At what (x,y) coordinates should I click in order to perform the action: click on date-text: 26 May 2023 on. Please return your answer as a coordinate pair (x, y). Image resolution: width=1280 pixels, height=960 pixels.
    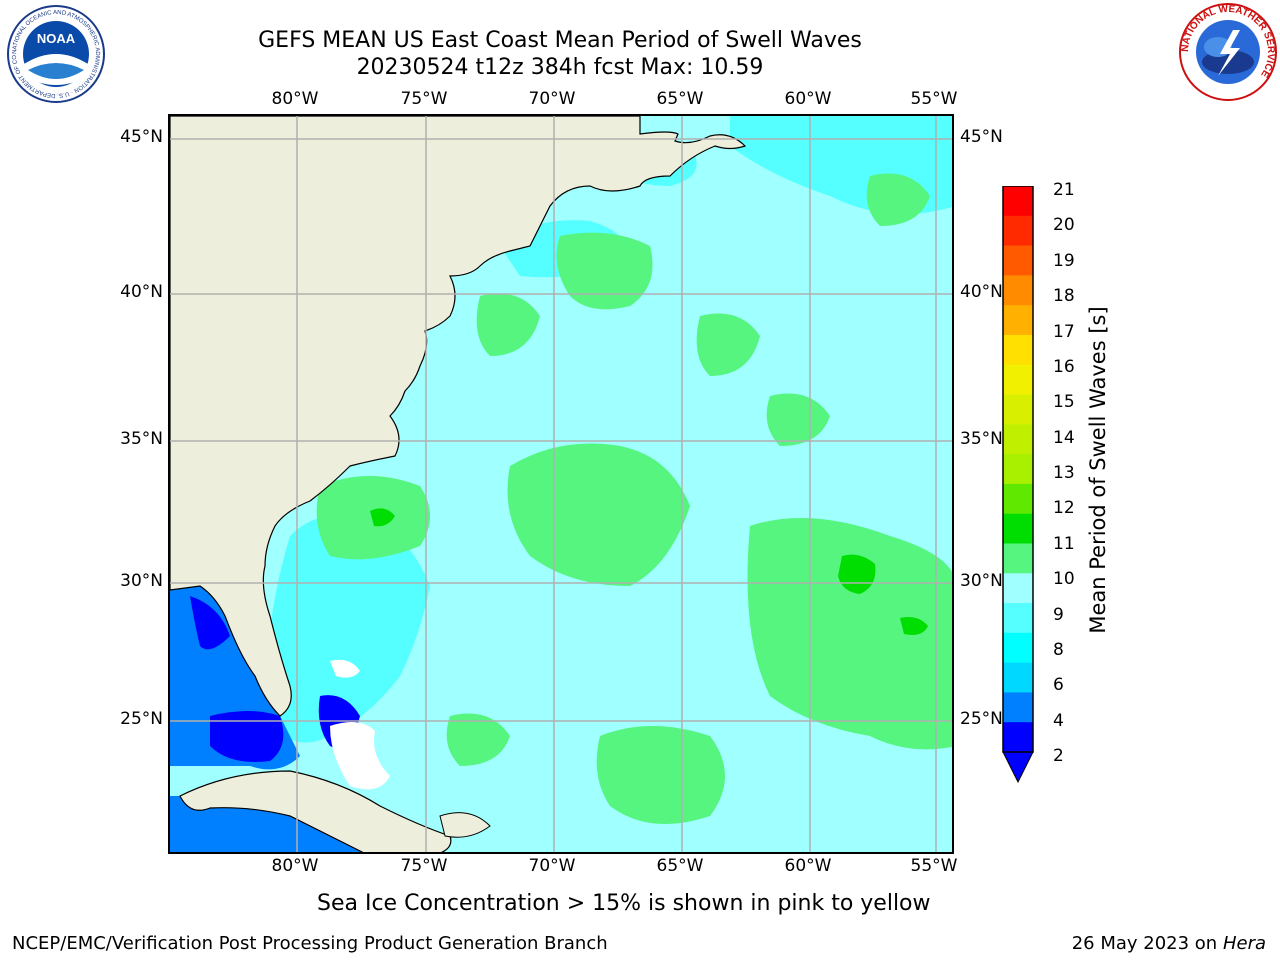
    Looking at the image, I should click on (1144, 943).